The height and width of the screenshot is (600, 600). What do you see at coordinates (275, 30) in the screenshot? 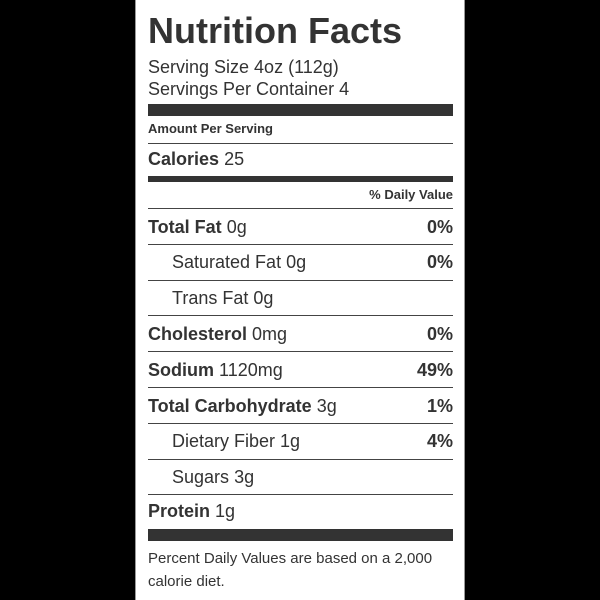
I see `title: Nutrition Facts` at bounding box center [275, 30].